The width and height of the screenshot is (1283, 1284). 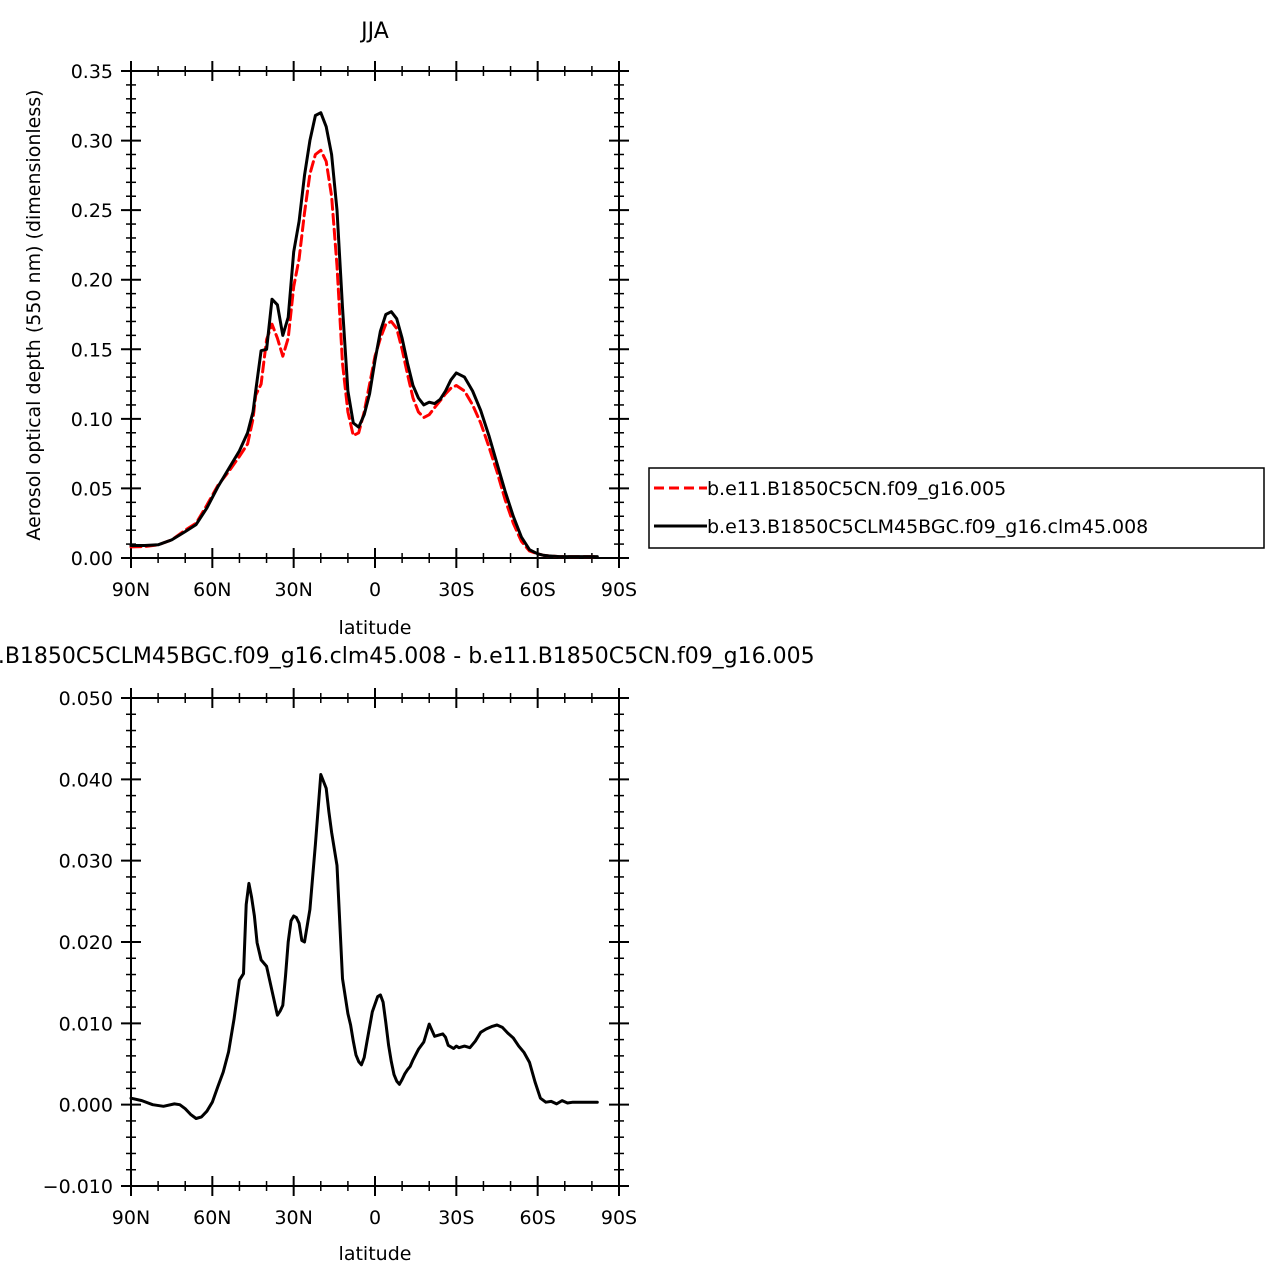 What do you see at coordinates (619, 1218) in the screenshot?
I see `bottom-x-tick-label: 90S` at bounding box center [619, 1218].